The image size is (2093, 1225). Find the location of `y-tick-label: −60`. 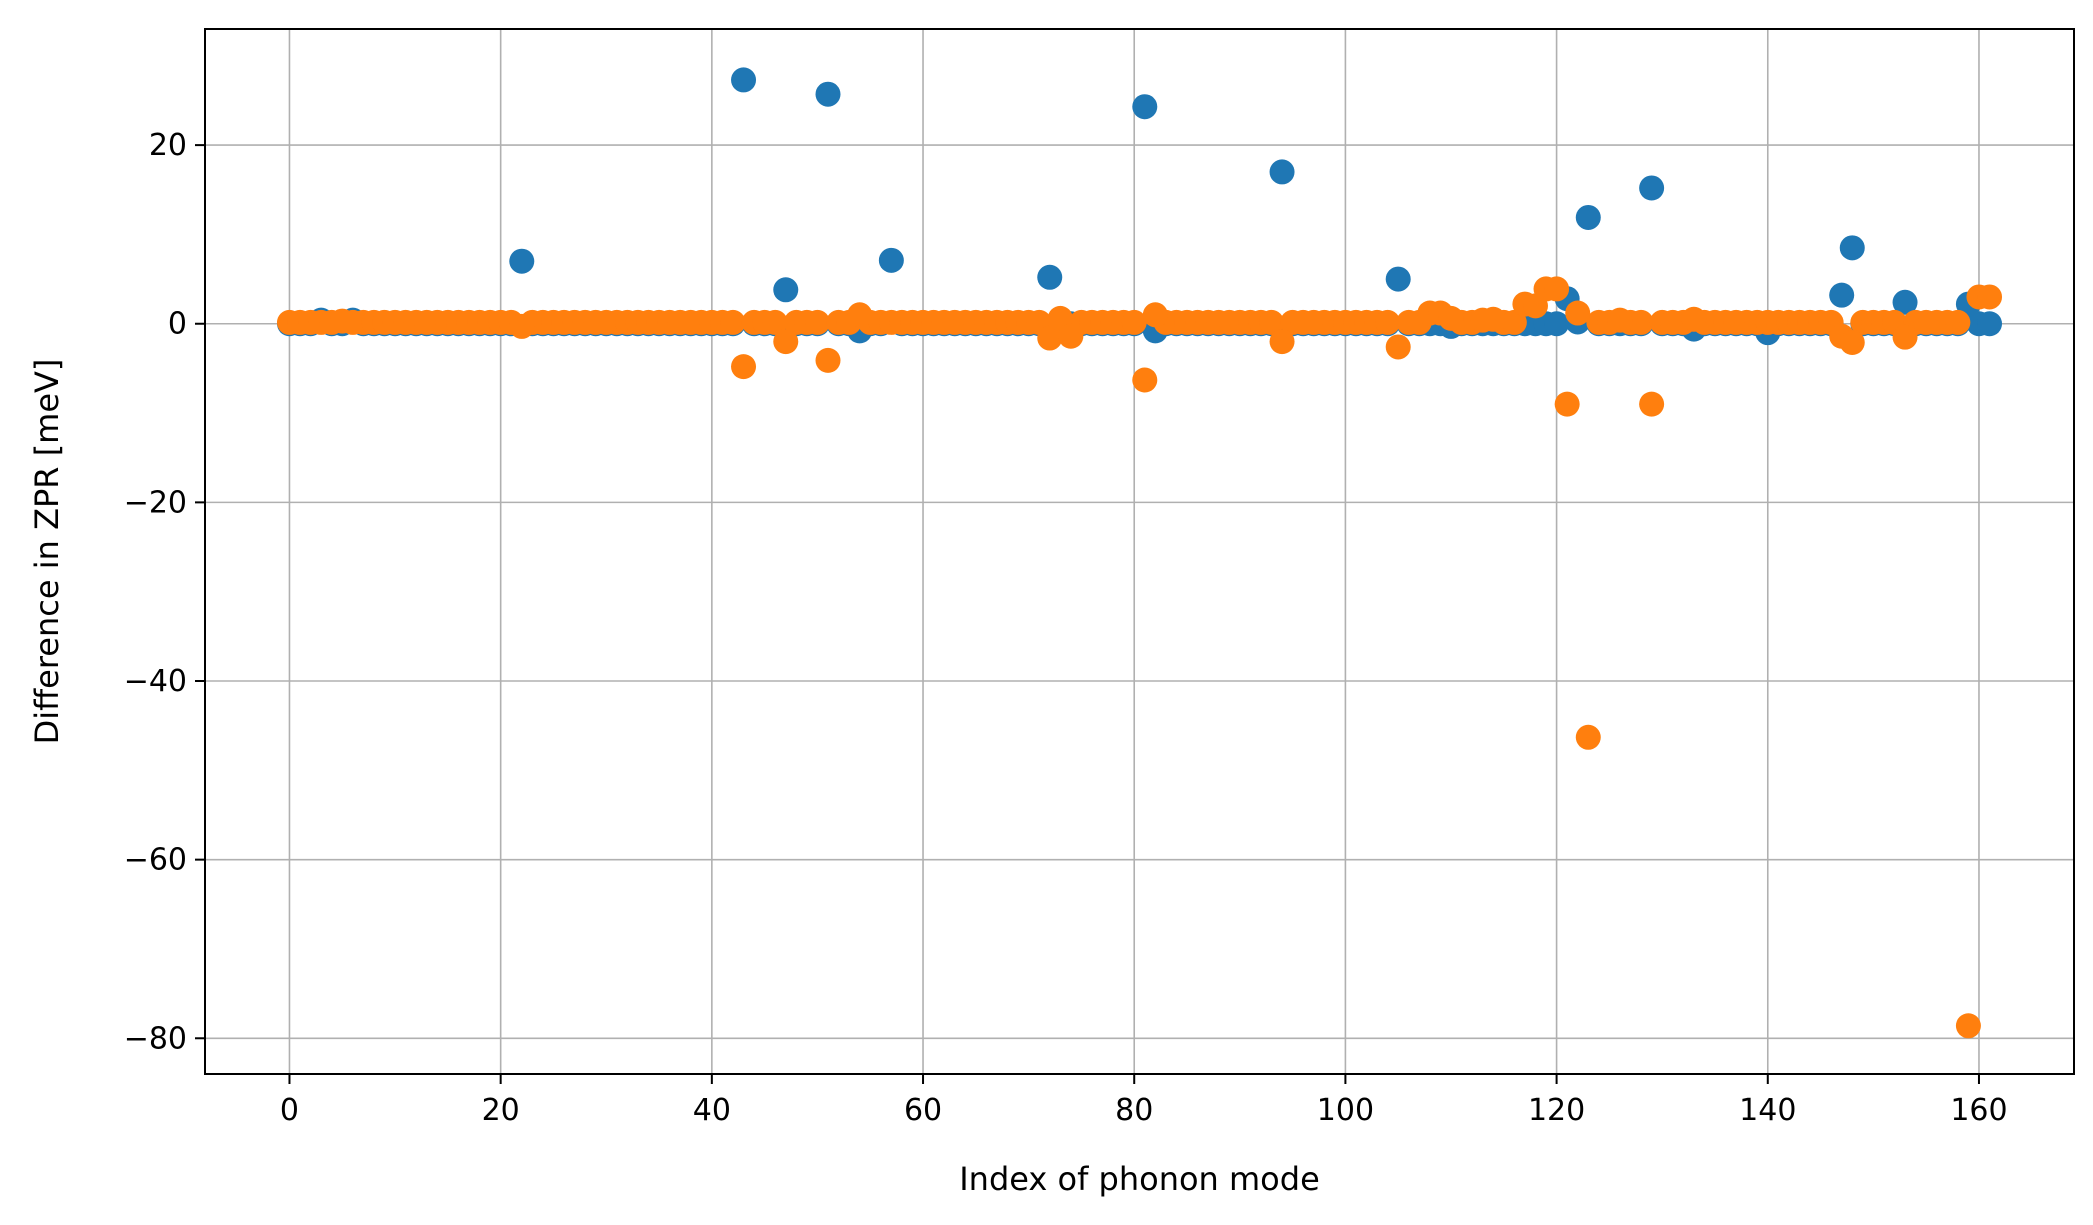

y-tick-label: −60 is located at coordinates (155, 860).